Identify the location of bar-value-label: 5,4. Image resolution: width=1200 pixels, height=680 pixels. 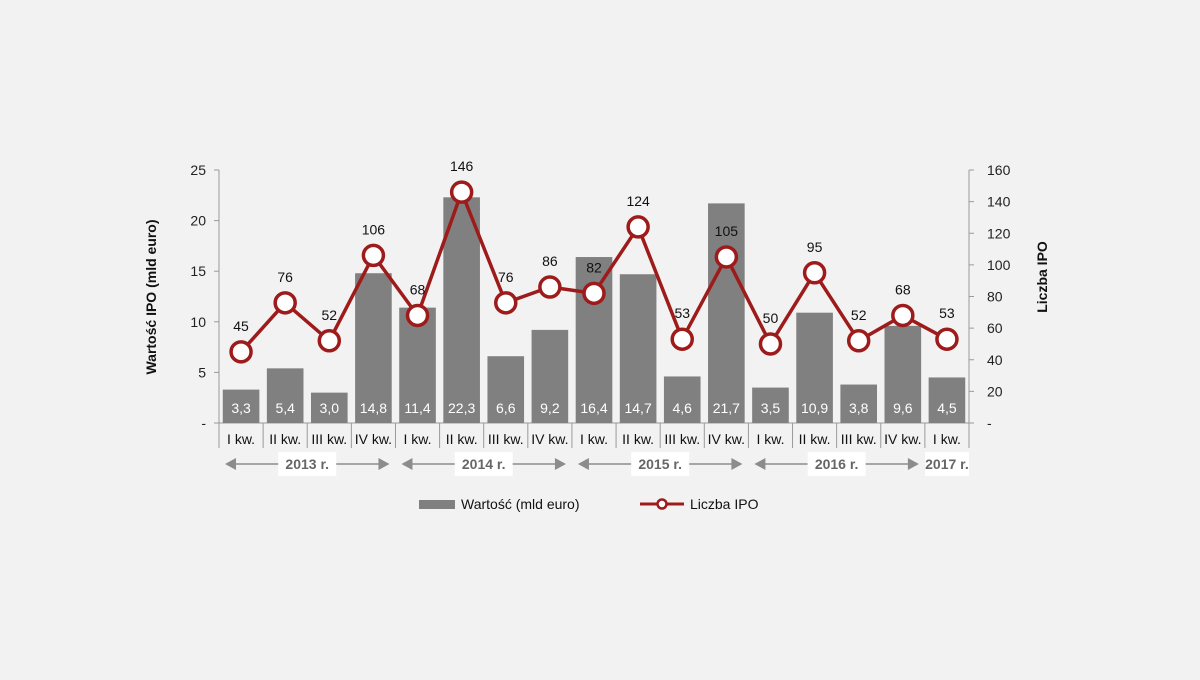
(285, 408).